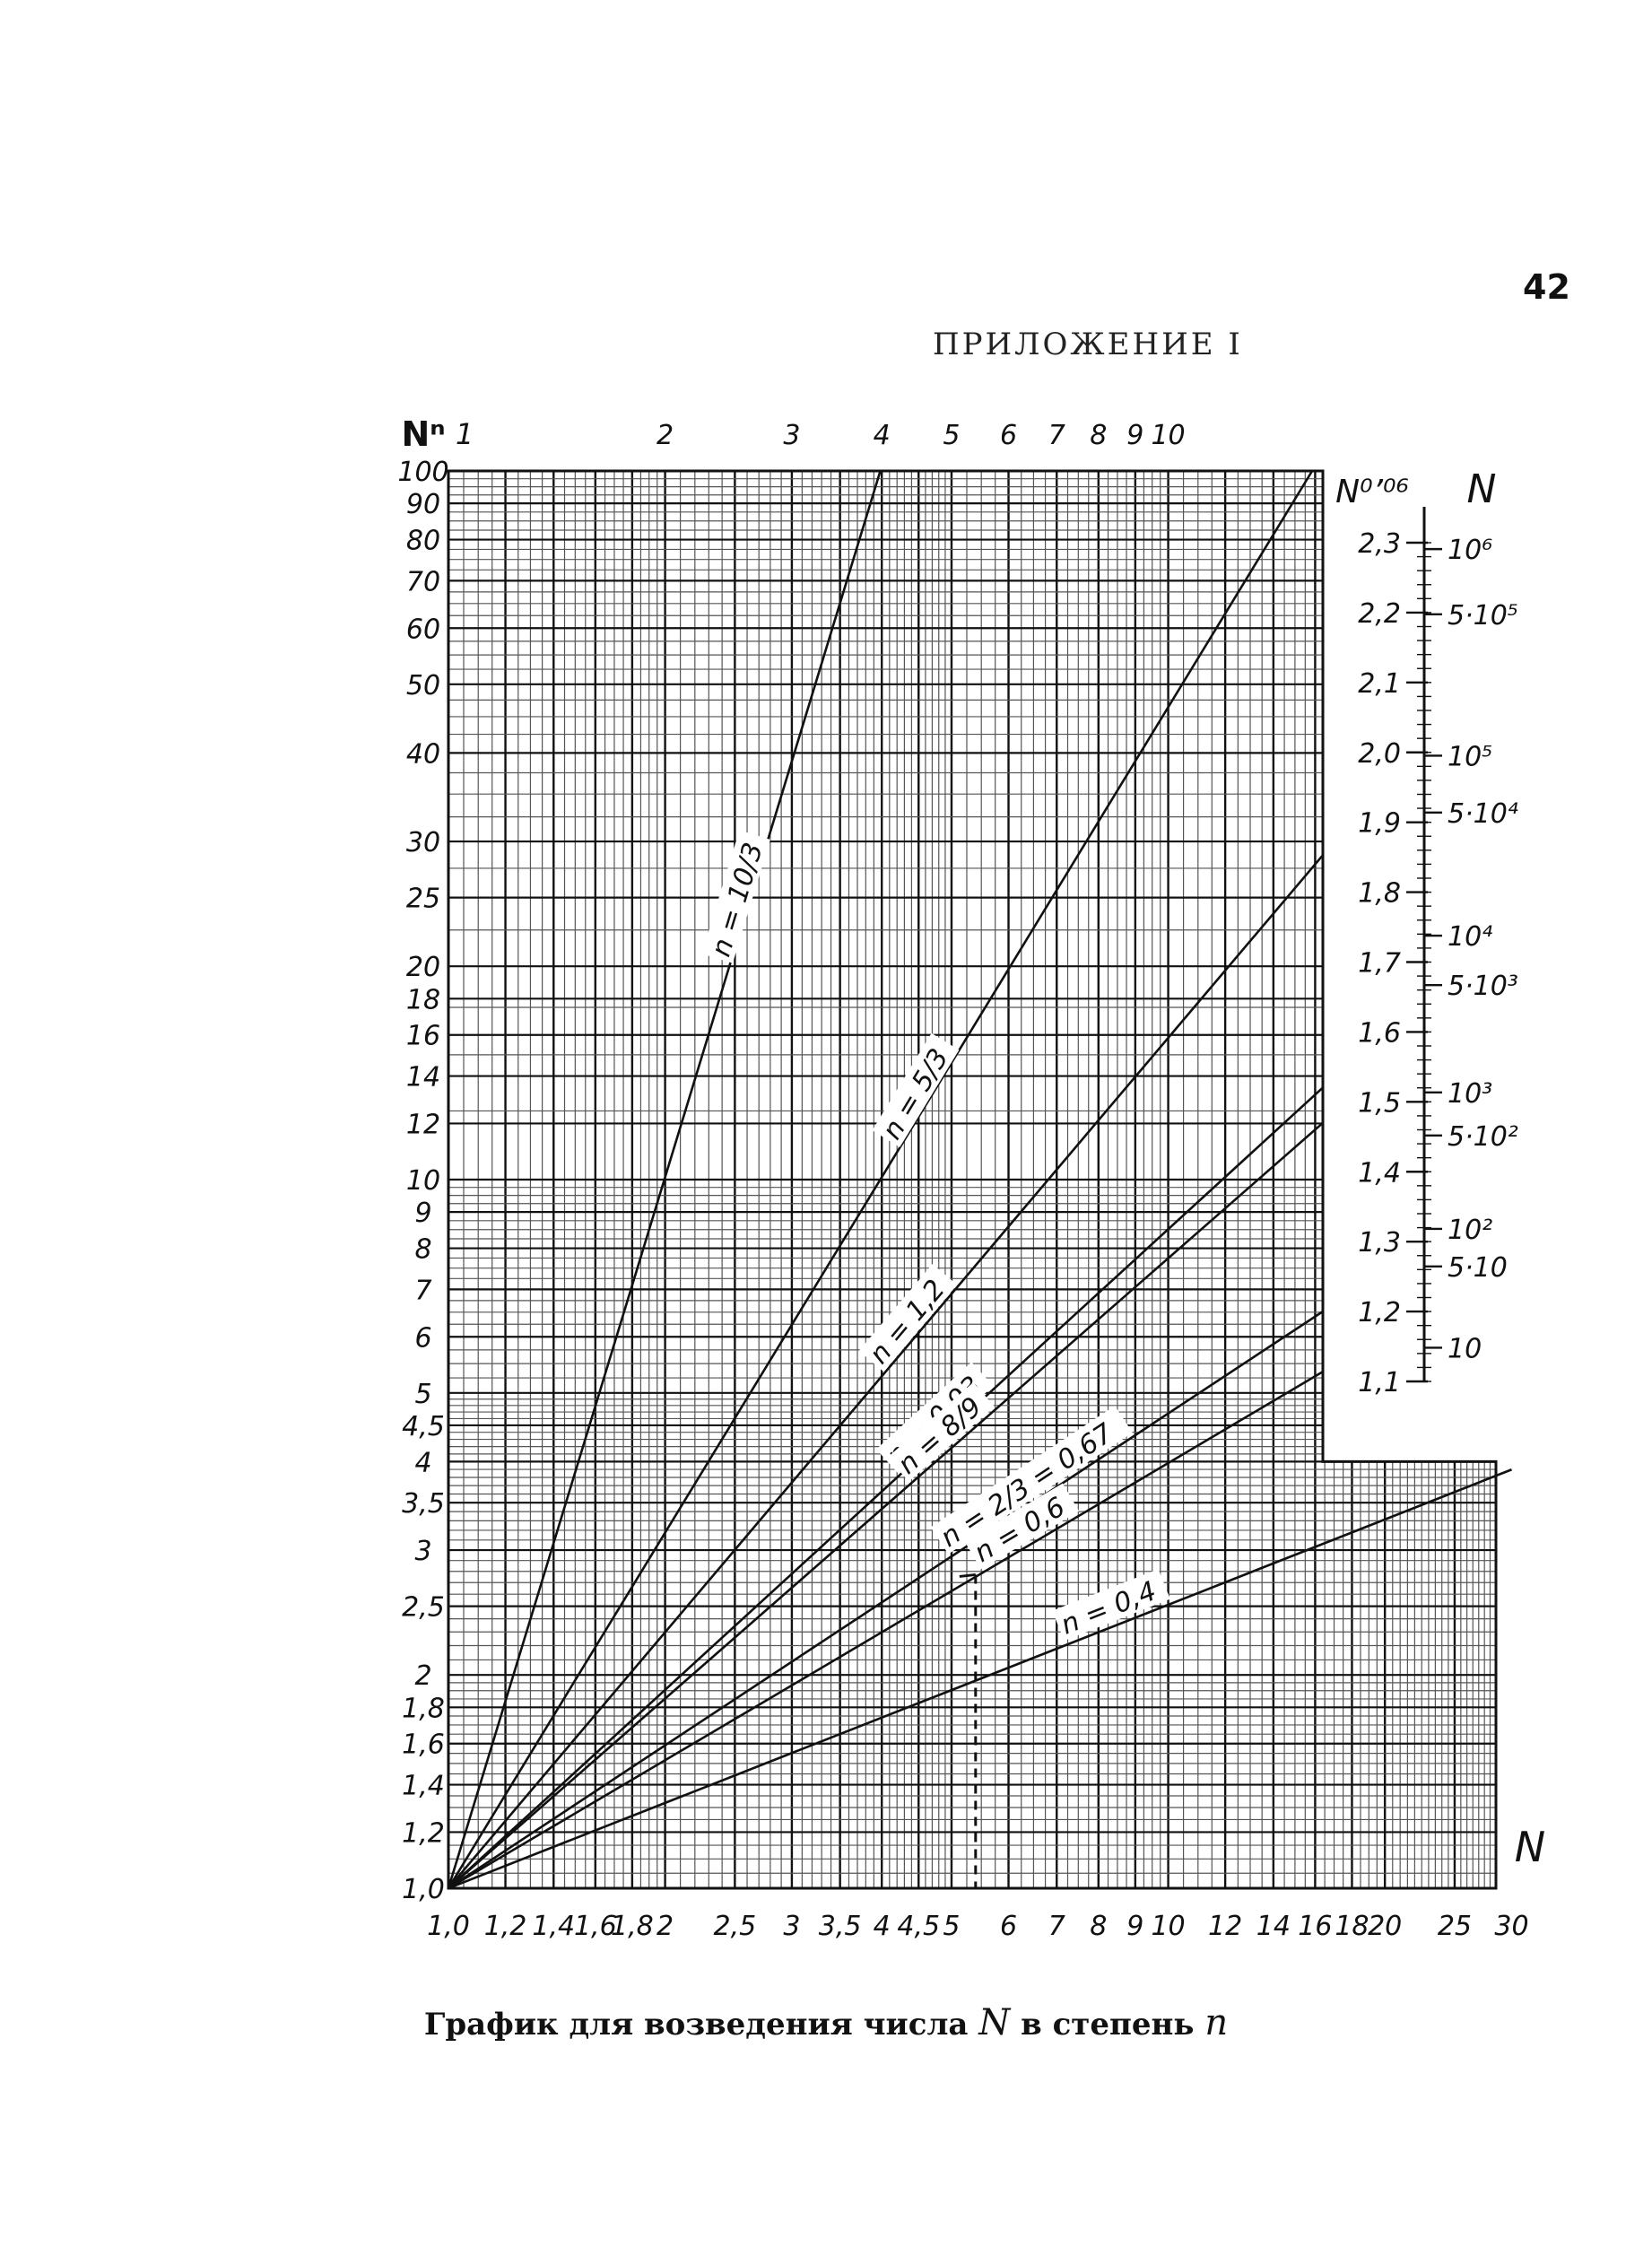 This screenshot has width=1652, height=2265. What do you see at coordinates (422, 1250) in the screenshot?
I see `y-tick-label: 8` at bounding box center [422, 1250].